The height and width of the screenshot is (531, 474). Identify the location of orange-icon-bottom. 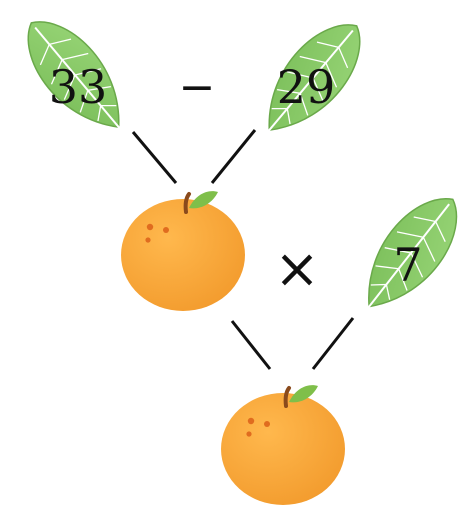
(283, 445).